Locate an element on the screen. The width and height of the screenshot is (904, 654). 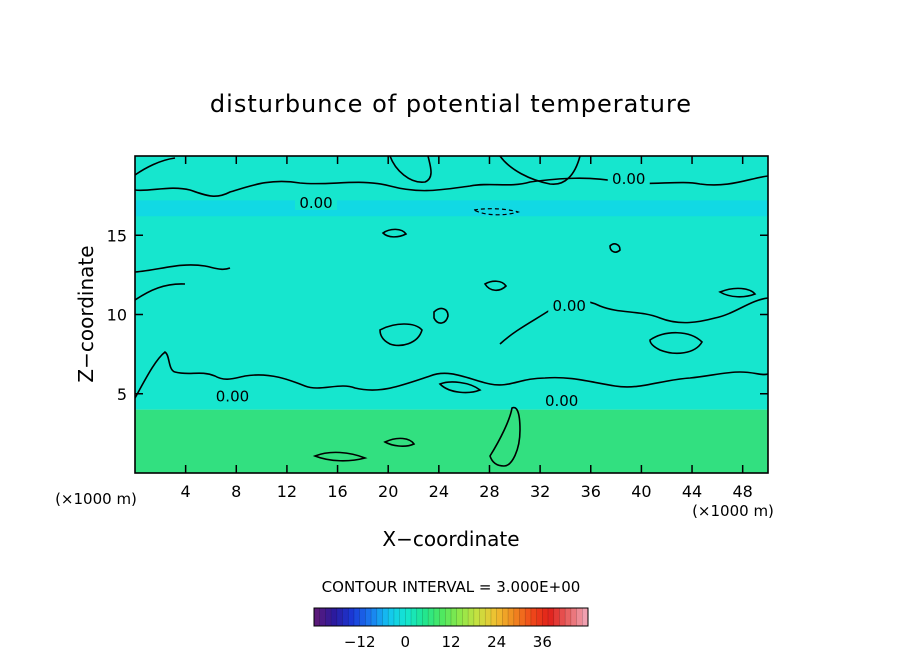
x-tick-label-12: 12 is located at coordinates (287, 491).